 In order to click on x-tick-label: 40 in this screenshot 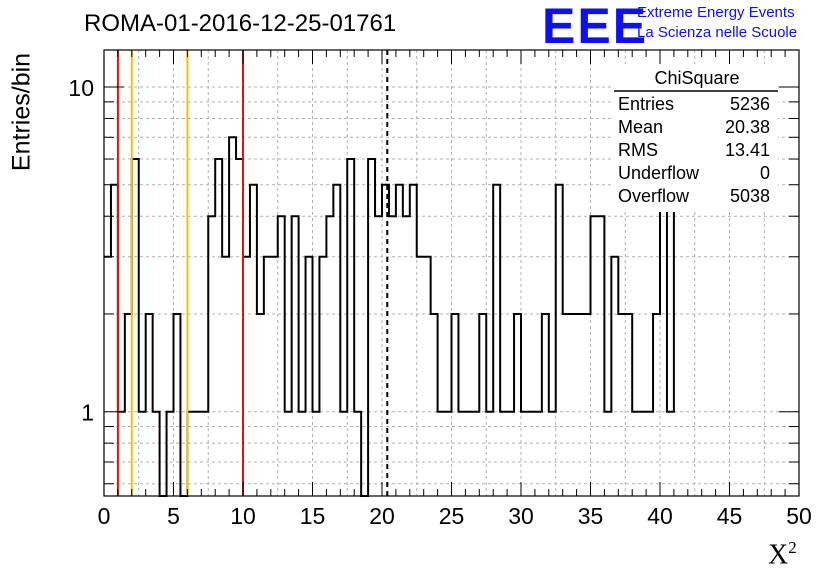, I will do `click(660, 516)`.